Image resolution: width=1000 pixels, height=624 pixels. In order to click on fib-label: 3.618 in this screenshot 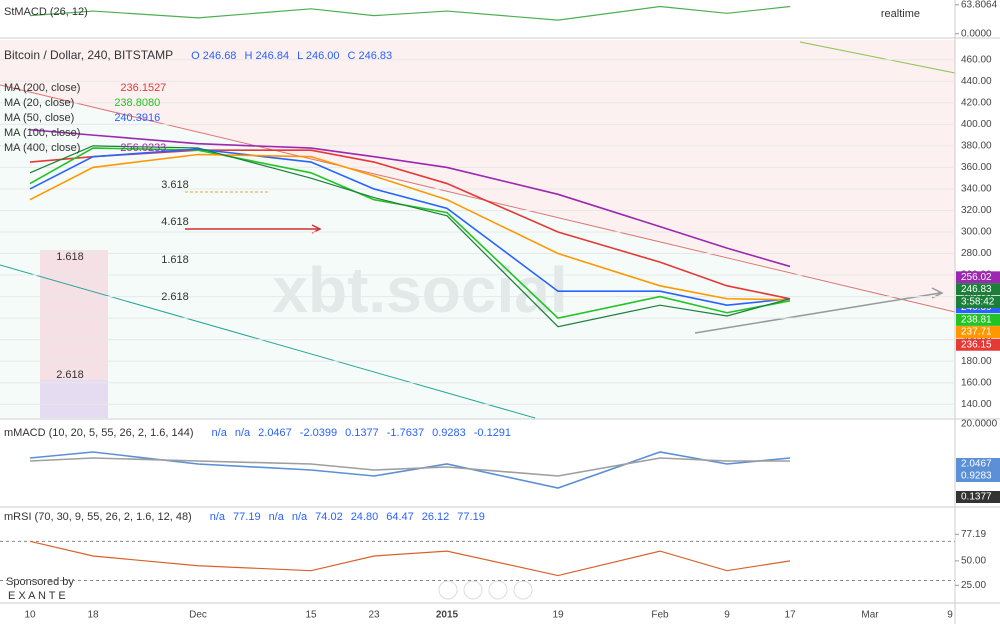, I will do `click(175, 185)`.